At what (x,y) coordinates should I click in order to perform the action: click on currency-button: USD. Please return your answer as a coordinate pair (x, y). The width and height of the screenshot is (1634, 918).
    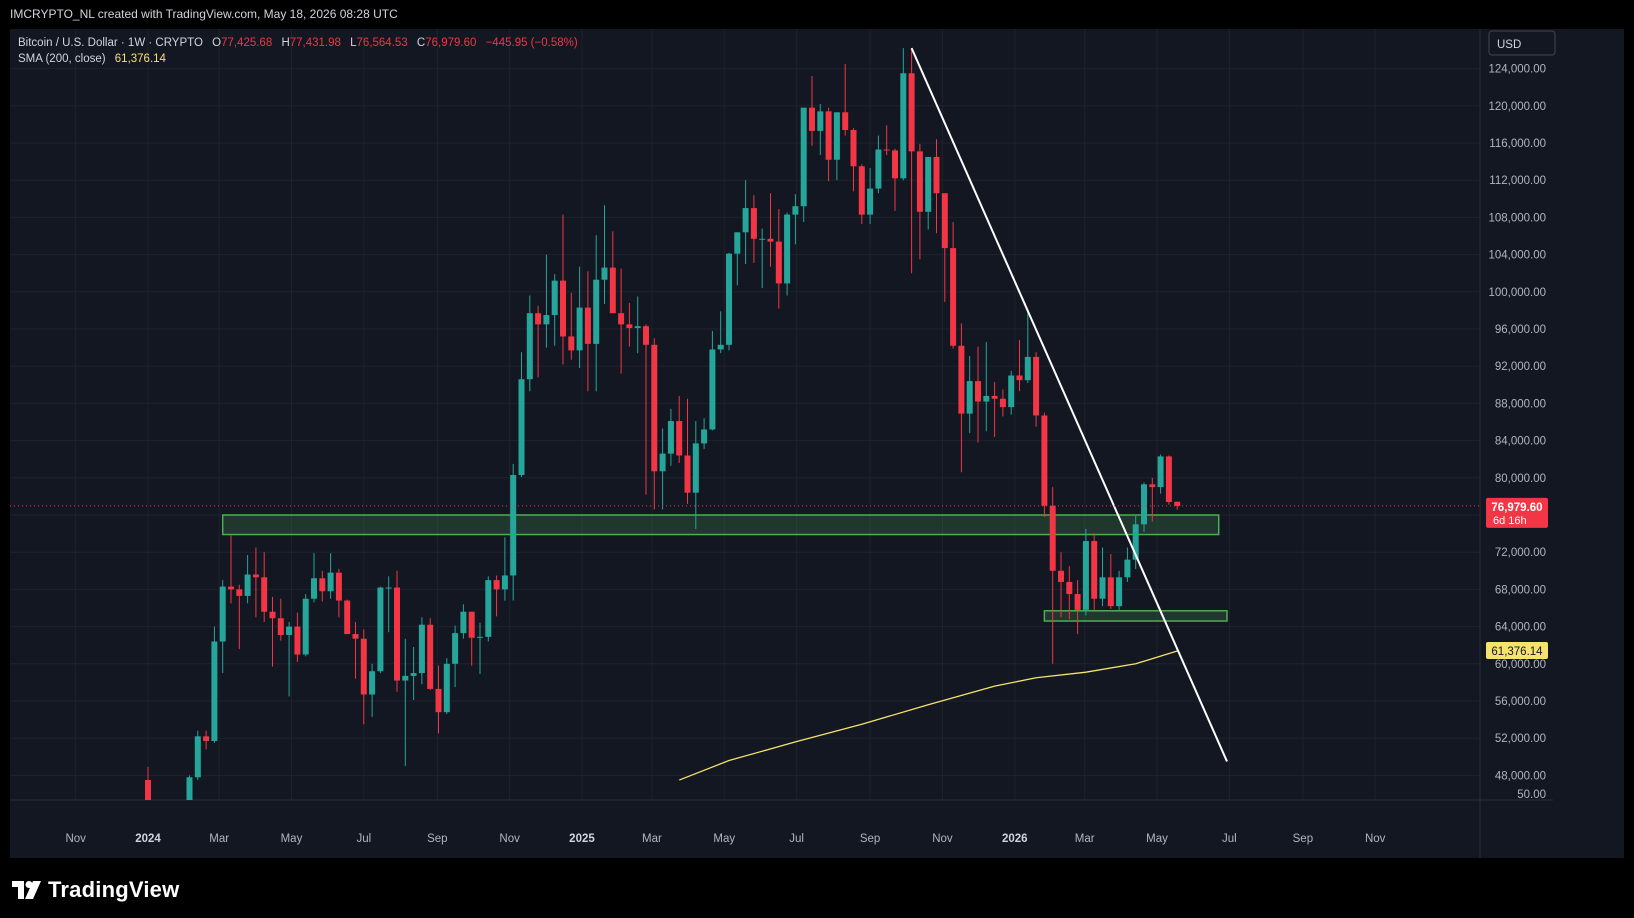
    Looking at the image, I should click on (1522, 43).